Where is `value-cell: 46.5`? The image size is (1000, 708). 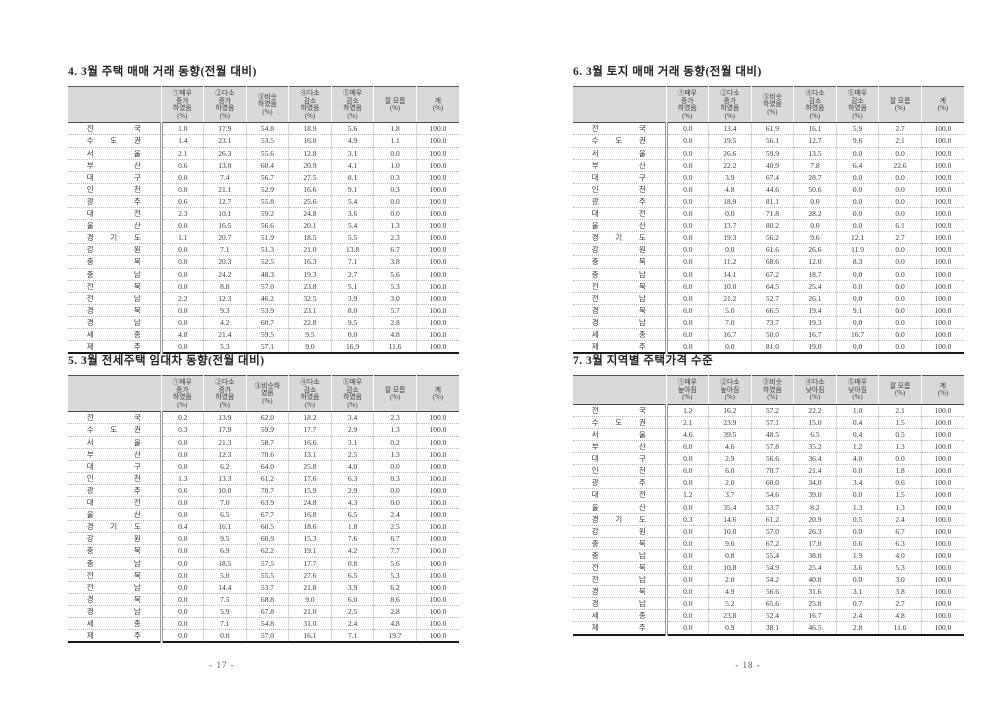
value-cell: 46.5 is located at coordinates (815, 628).